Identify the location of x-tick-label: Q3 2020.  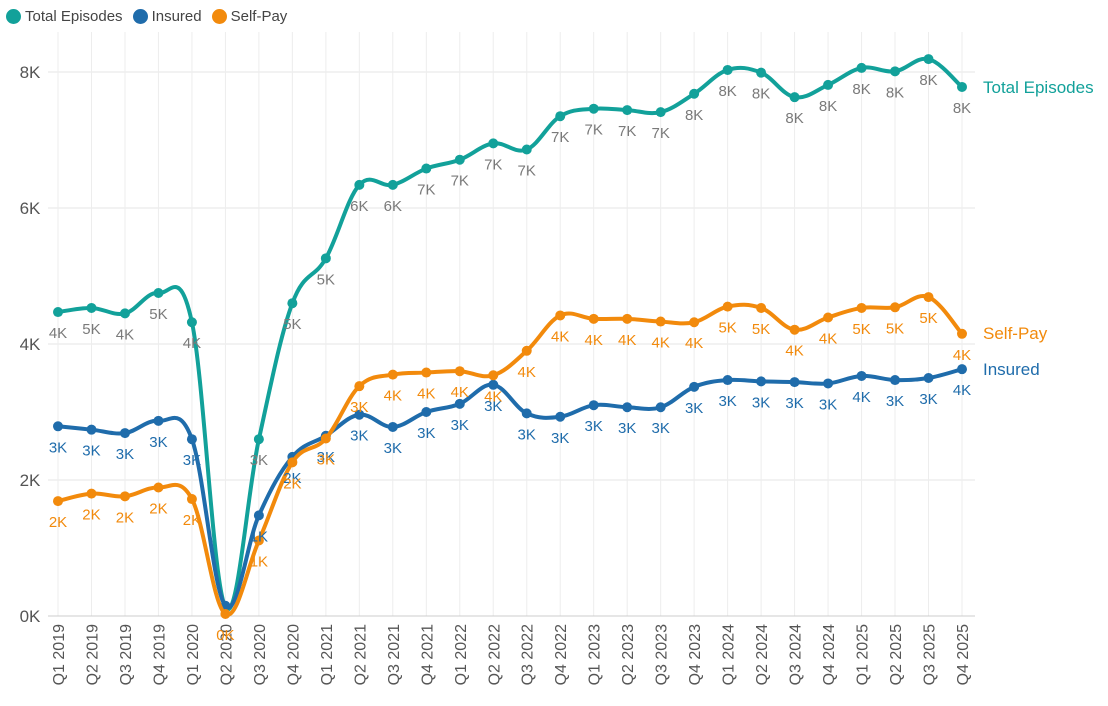
(260, 654).